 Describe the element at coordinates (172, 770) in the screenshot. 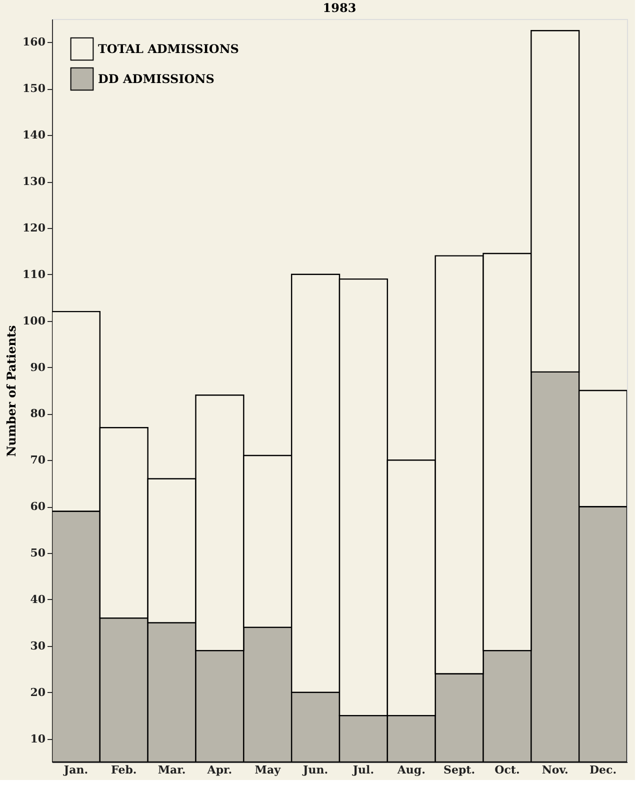

I see `x-tick-label: Mar.` at that location.